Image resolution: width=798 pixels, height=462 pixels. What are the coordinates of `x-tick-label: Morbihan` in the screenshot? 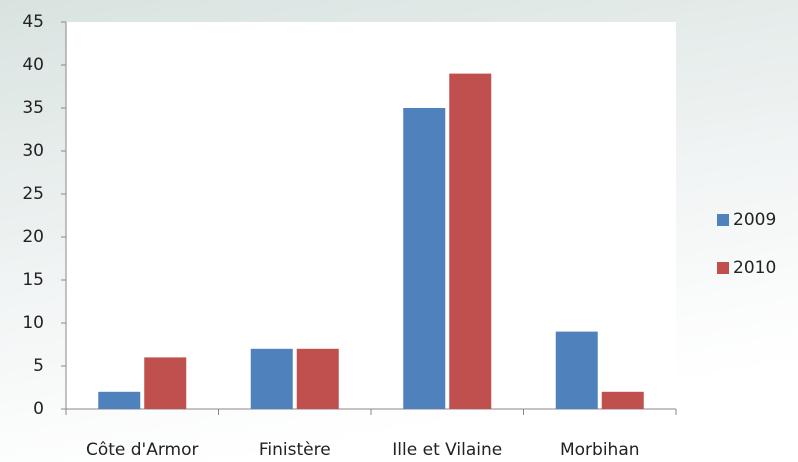 It's located at (600, 450).